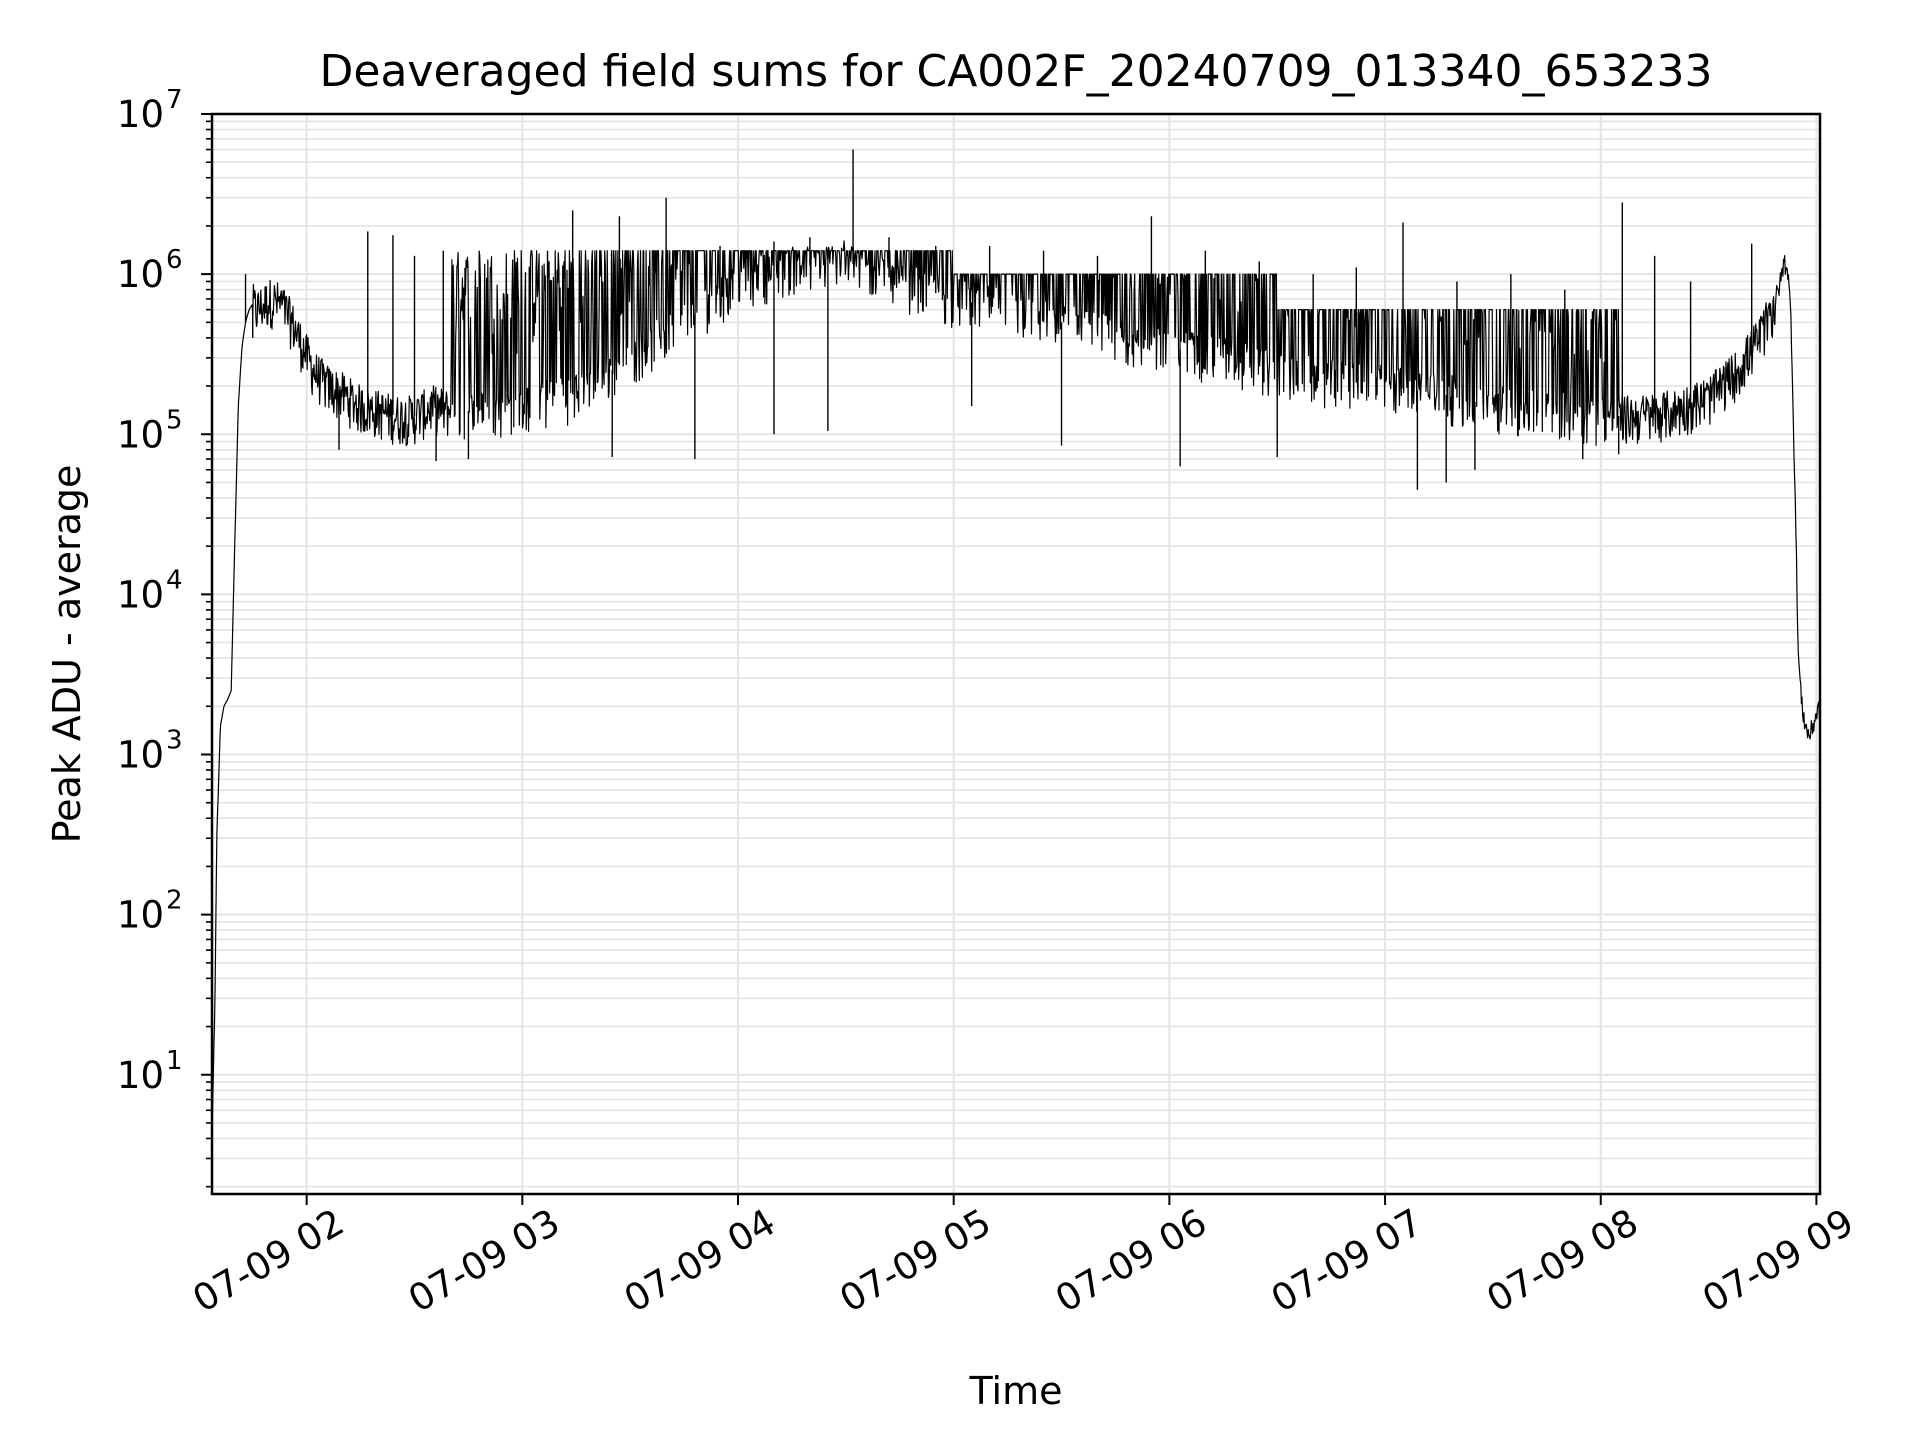 This screenshot has height=1440, width=1920. What do you see at coordinates (174, 420) in the screenshot?
I see `y-tick-exponent: 5` at bounding box center [174, 420].